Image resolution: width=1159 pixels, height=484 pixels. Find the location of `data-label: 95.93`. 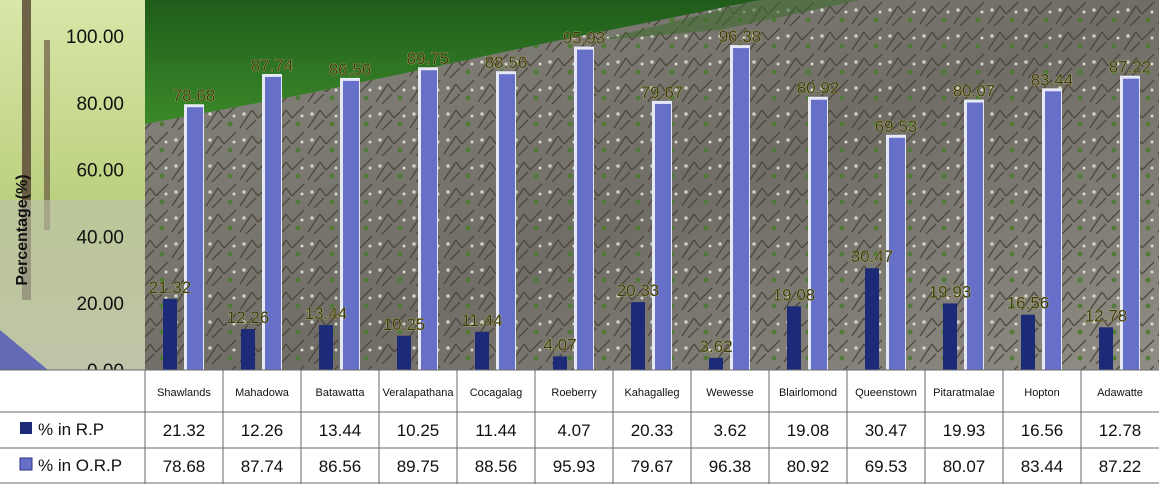

data-label: 95.93 is located at coordinates (584, 38).